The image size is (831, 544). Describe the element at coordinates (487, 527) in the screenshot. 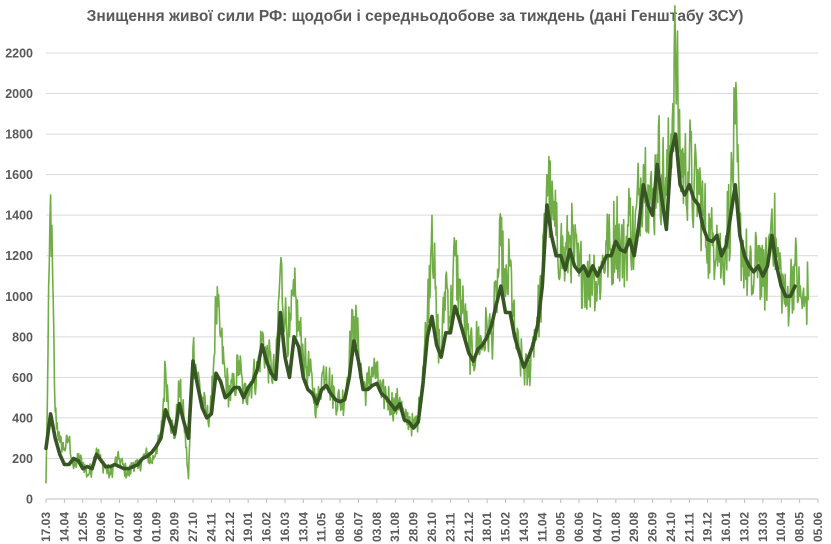

I see `x-tick-label: 18.01` at that location.